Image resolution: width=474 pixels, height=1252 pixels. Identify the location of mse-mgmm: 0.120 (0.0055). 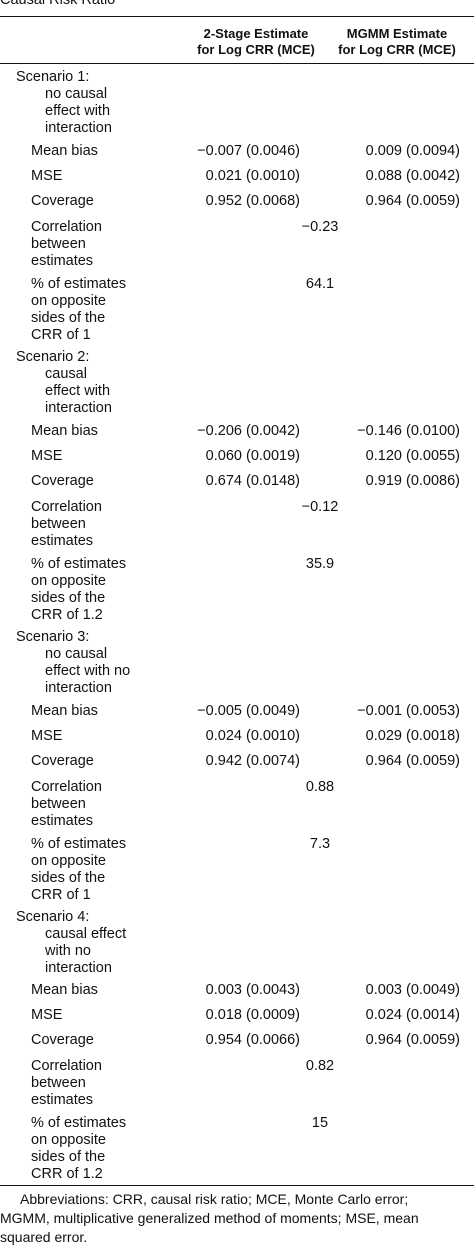
(412, 456).